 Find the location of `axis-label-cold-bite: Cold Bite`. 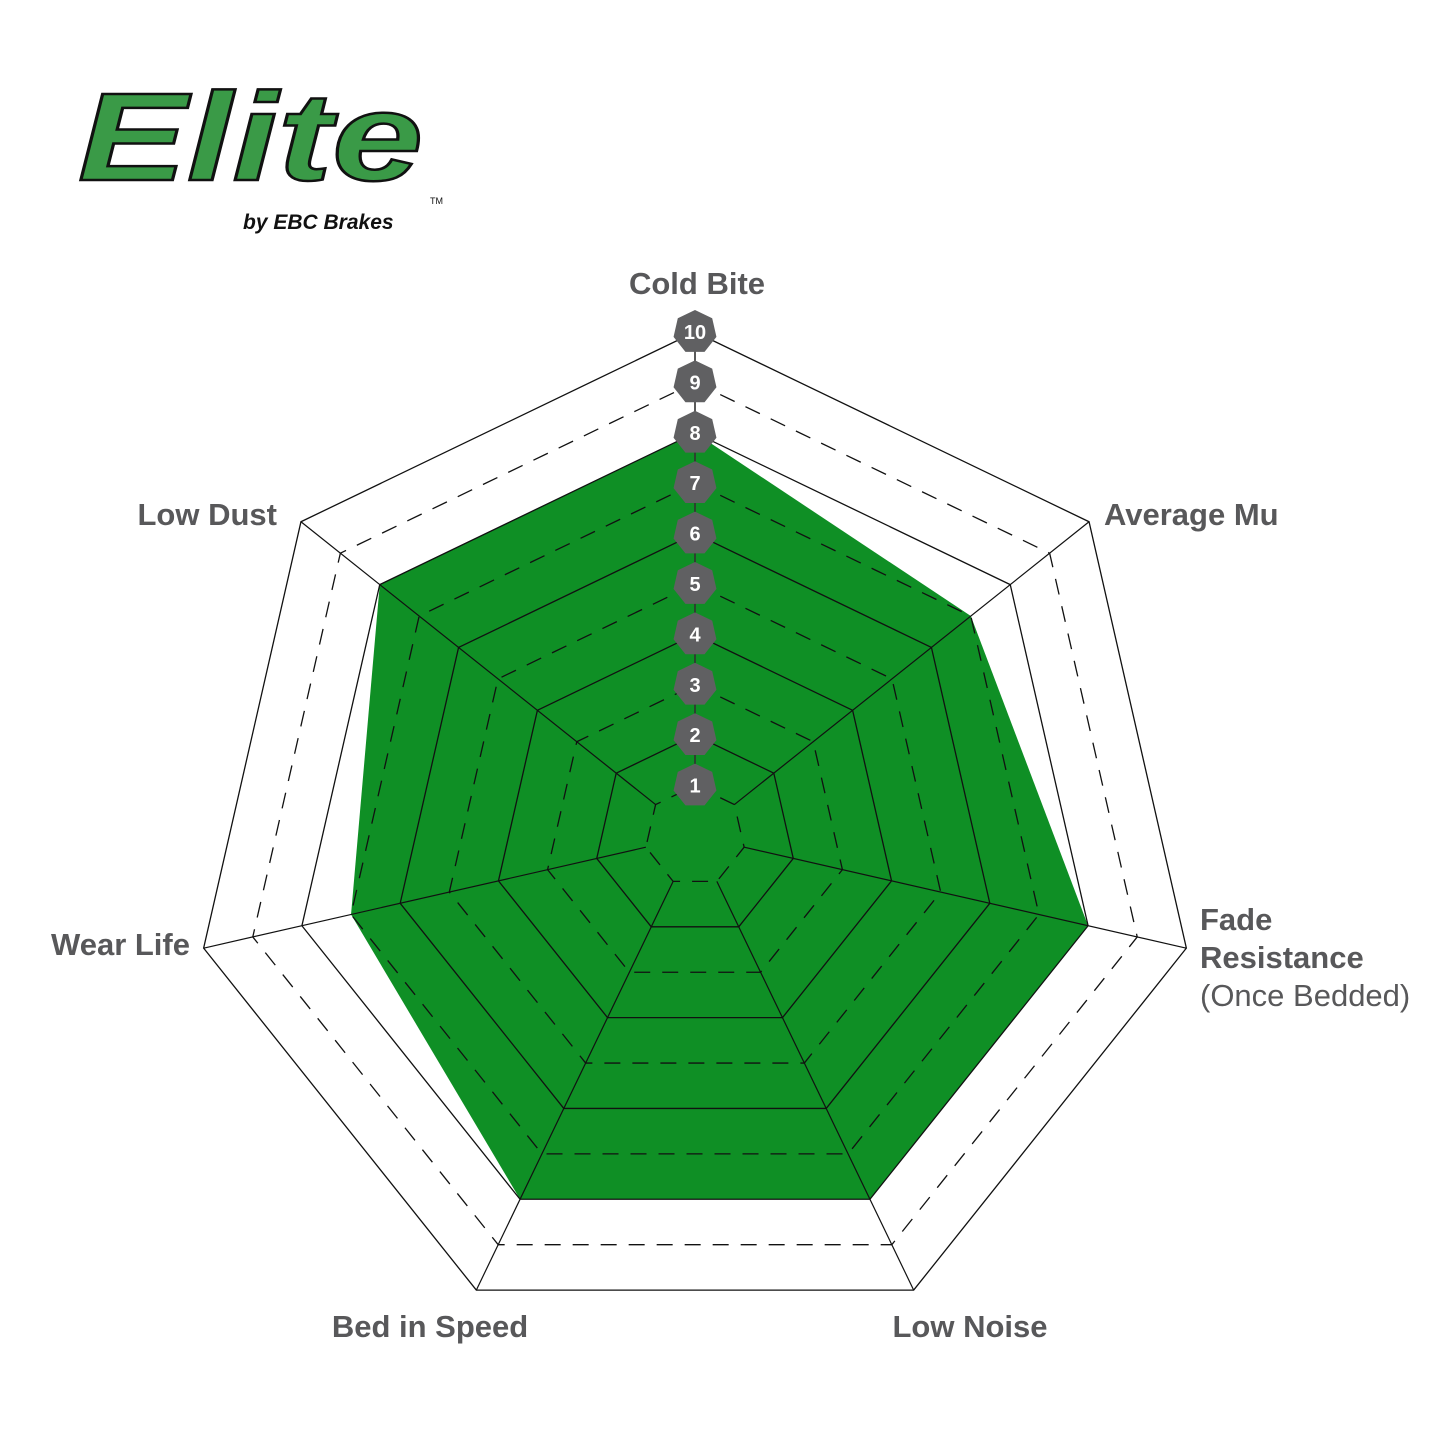

axis-label-cold-bite: Cold Bite is located at coordinates (697, 283).